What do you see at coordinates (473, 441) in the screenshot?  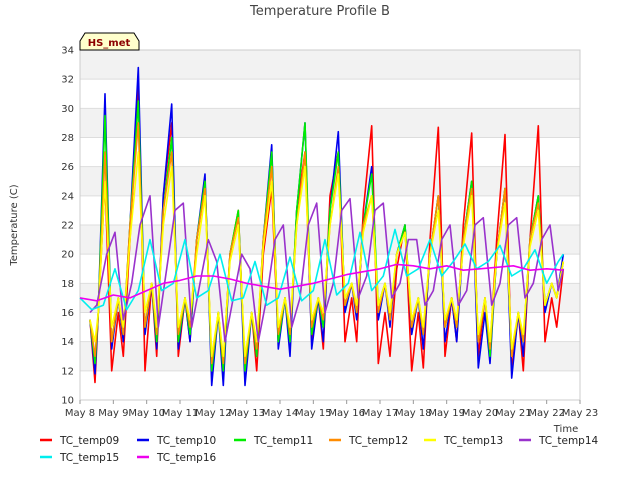 I see `legend-label: TC_temp13` at bounding box center [473, 441].